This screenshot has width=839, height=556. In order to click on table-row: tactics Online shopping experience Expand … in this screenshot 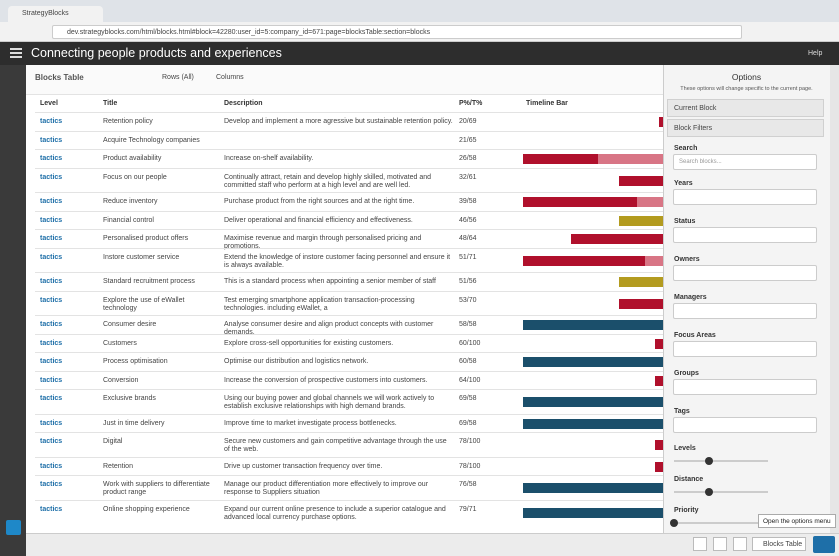, I will do `click(349, 512)`.